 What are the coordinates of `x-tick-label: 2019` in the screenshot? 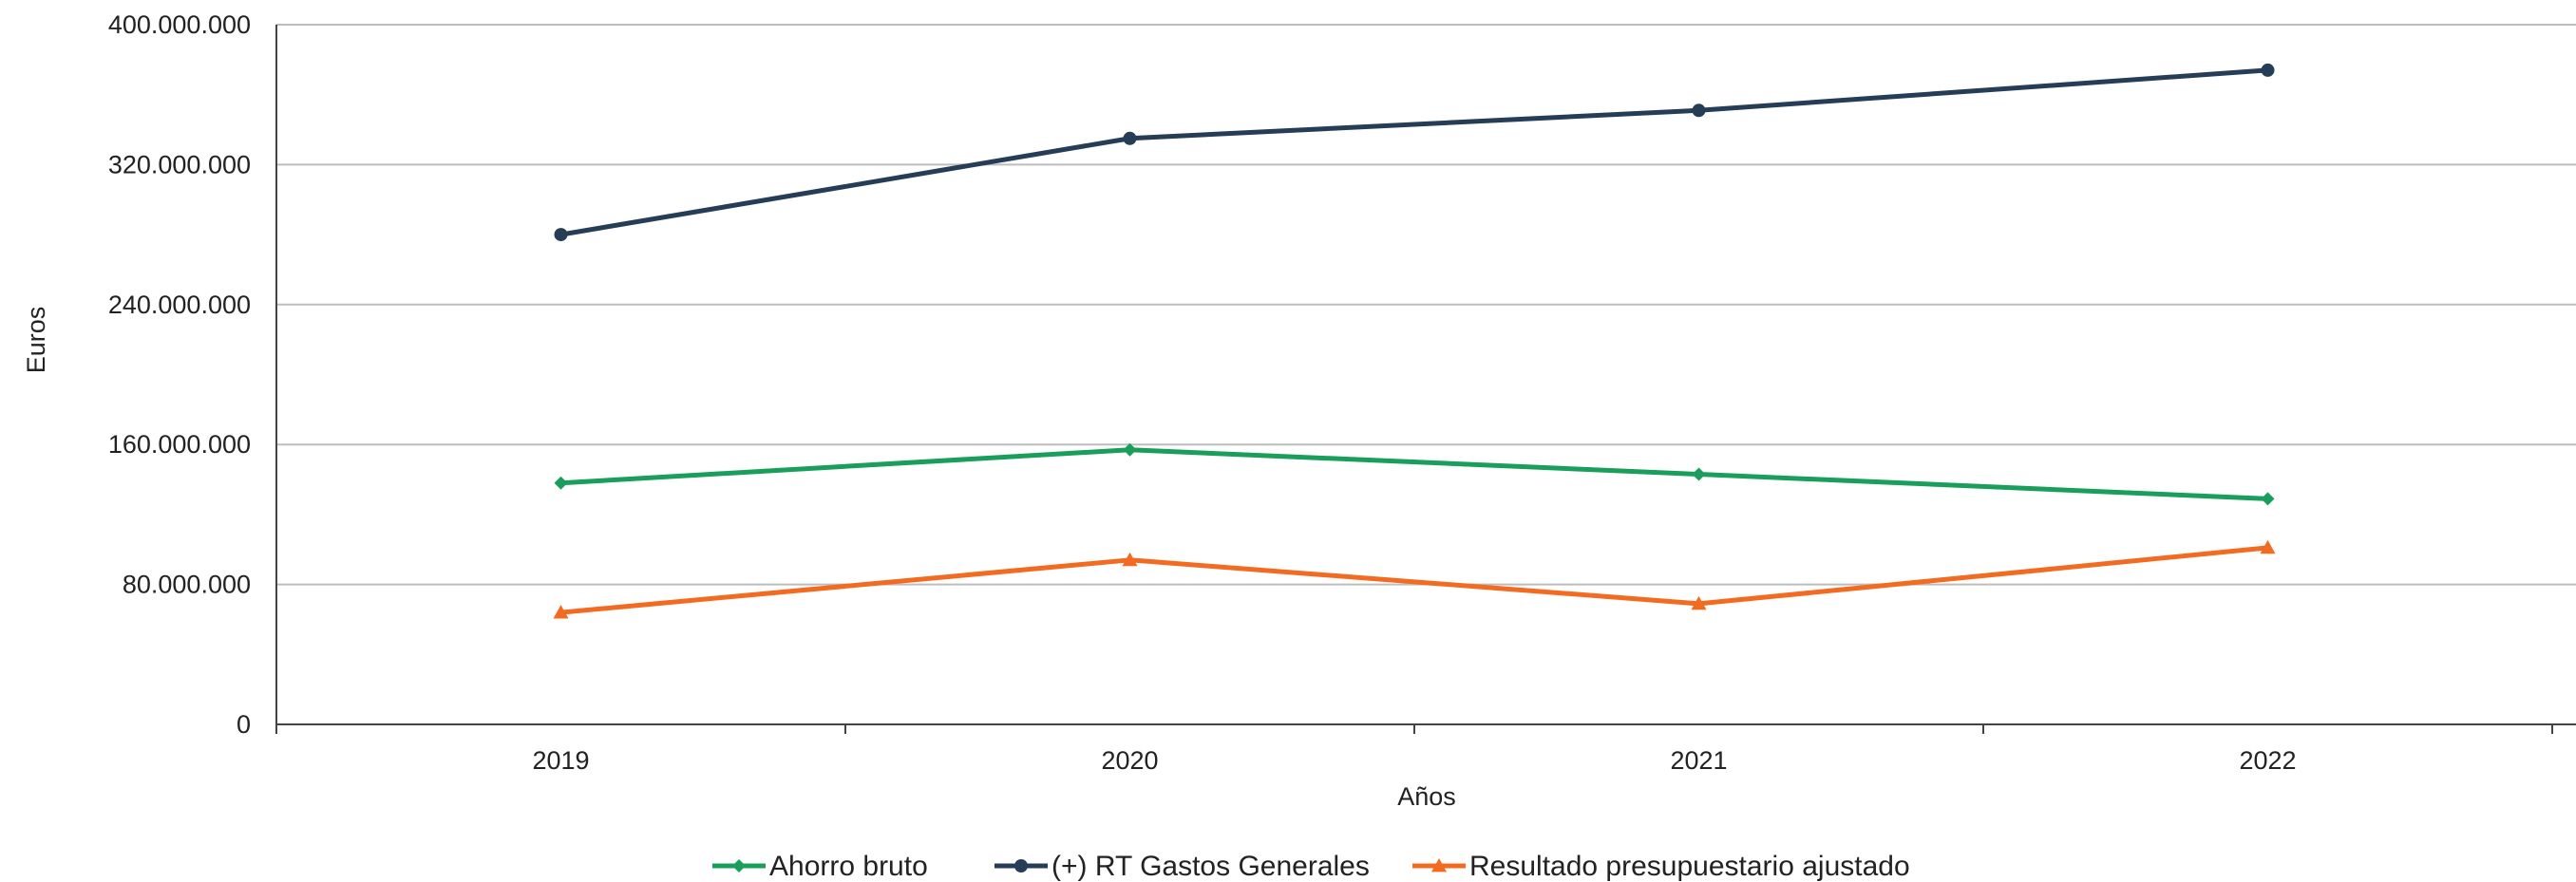 It's located at (560, 761).